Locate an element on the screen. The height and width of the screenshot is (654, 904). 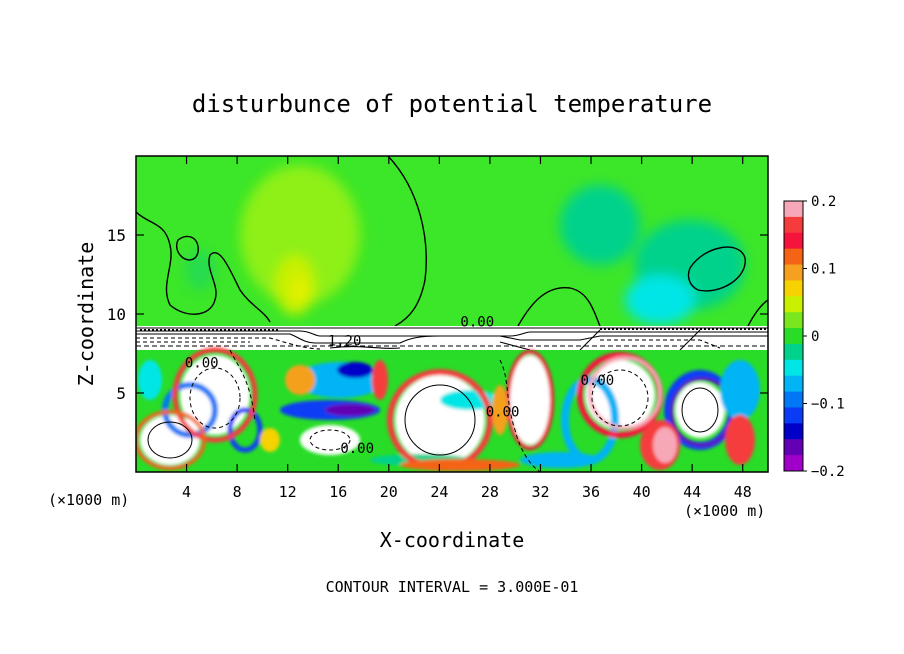
x-tick-label: 40 is located at coordinates (642, 492).